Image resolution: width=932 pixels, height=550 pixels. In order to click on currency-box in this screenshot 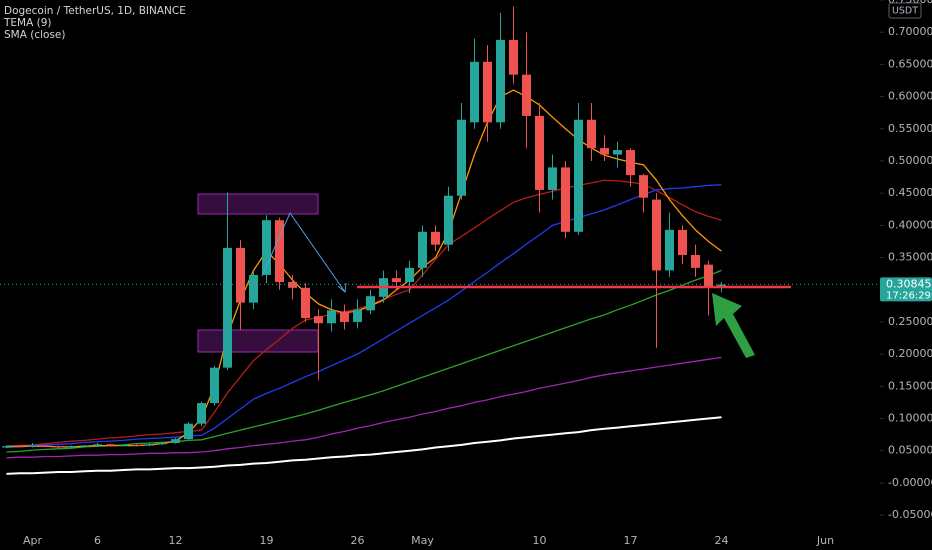, I will do `click(905, 10)`.